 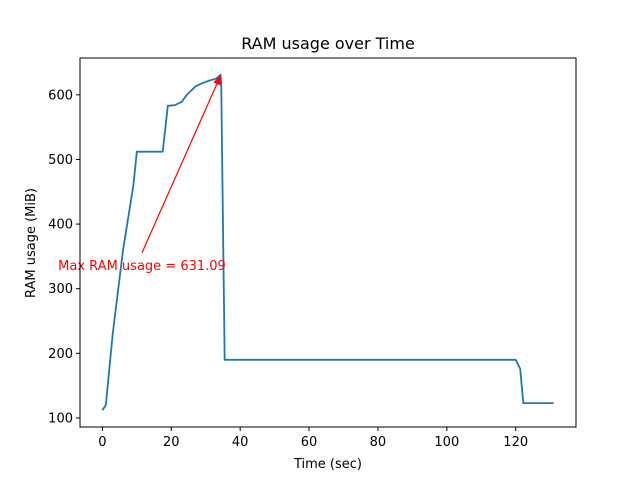 What do you see at coordinates (328, 43) in the screenshot?
I see `chart-title: RAM usage over Time` at bounding box center [328, 43].